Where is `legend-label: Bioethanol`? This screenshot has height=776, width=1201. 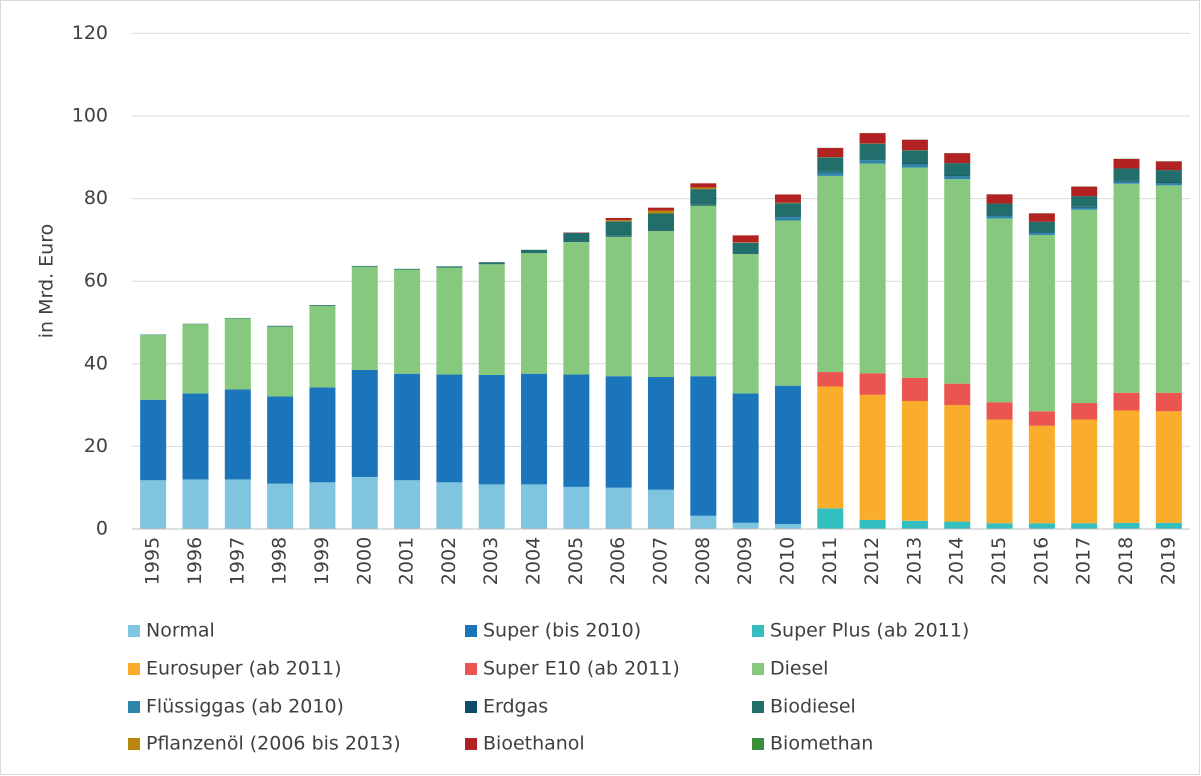 legend-label: Bioethanol is located at coordinates (534, 744).